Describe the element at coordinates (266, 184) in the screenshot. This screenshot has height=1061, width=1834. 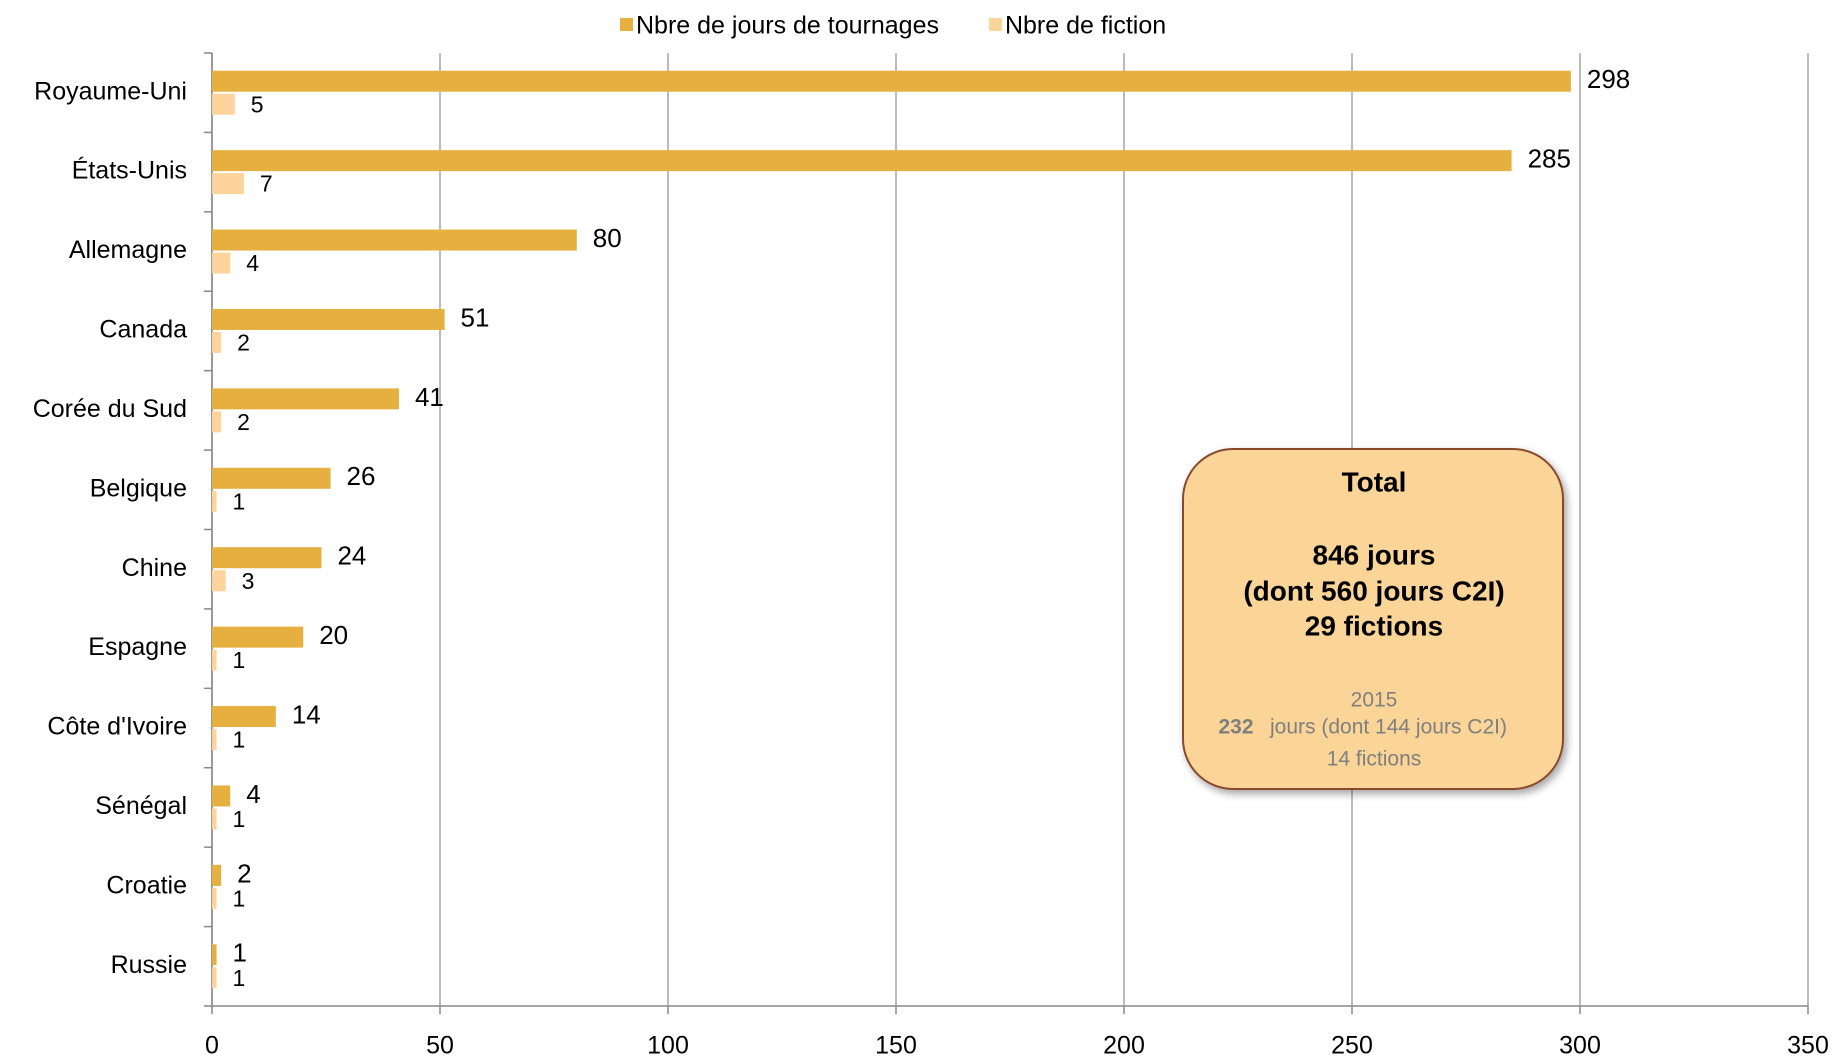
I see `value-label: 7` at that location.